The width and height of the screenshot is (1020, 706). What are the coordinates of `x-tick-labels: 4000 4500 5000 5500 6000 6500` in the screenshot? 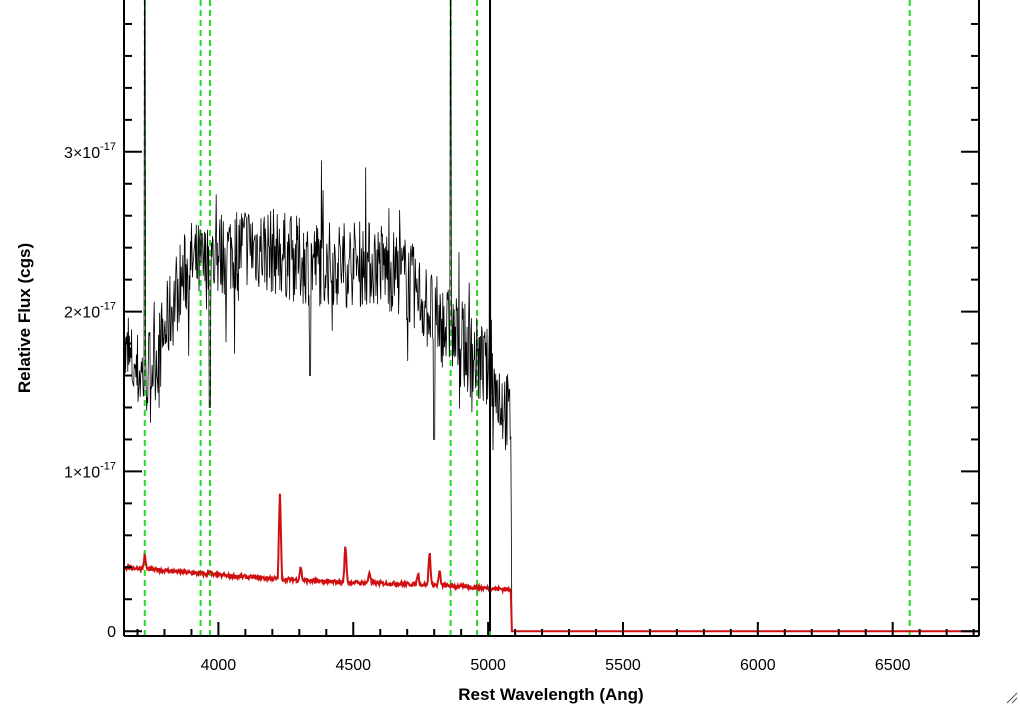 It's located at (556, 665).